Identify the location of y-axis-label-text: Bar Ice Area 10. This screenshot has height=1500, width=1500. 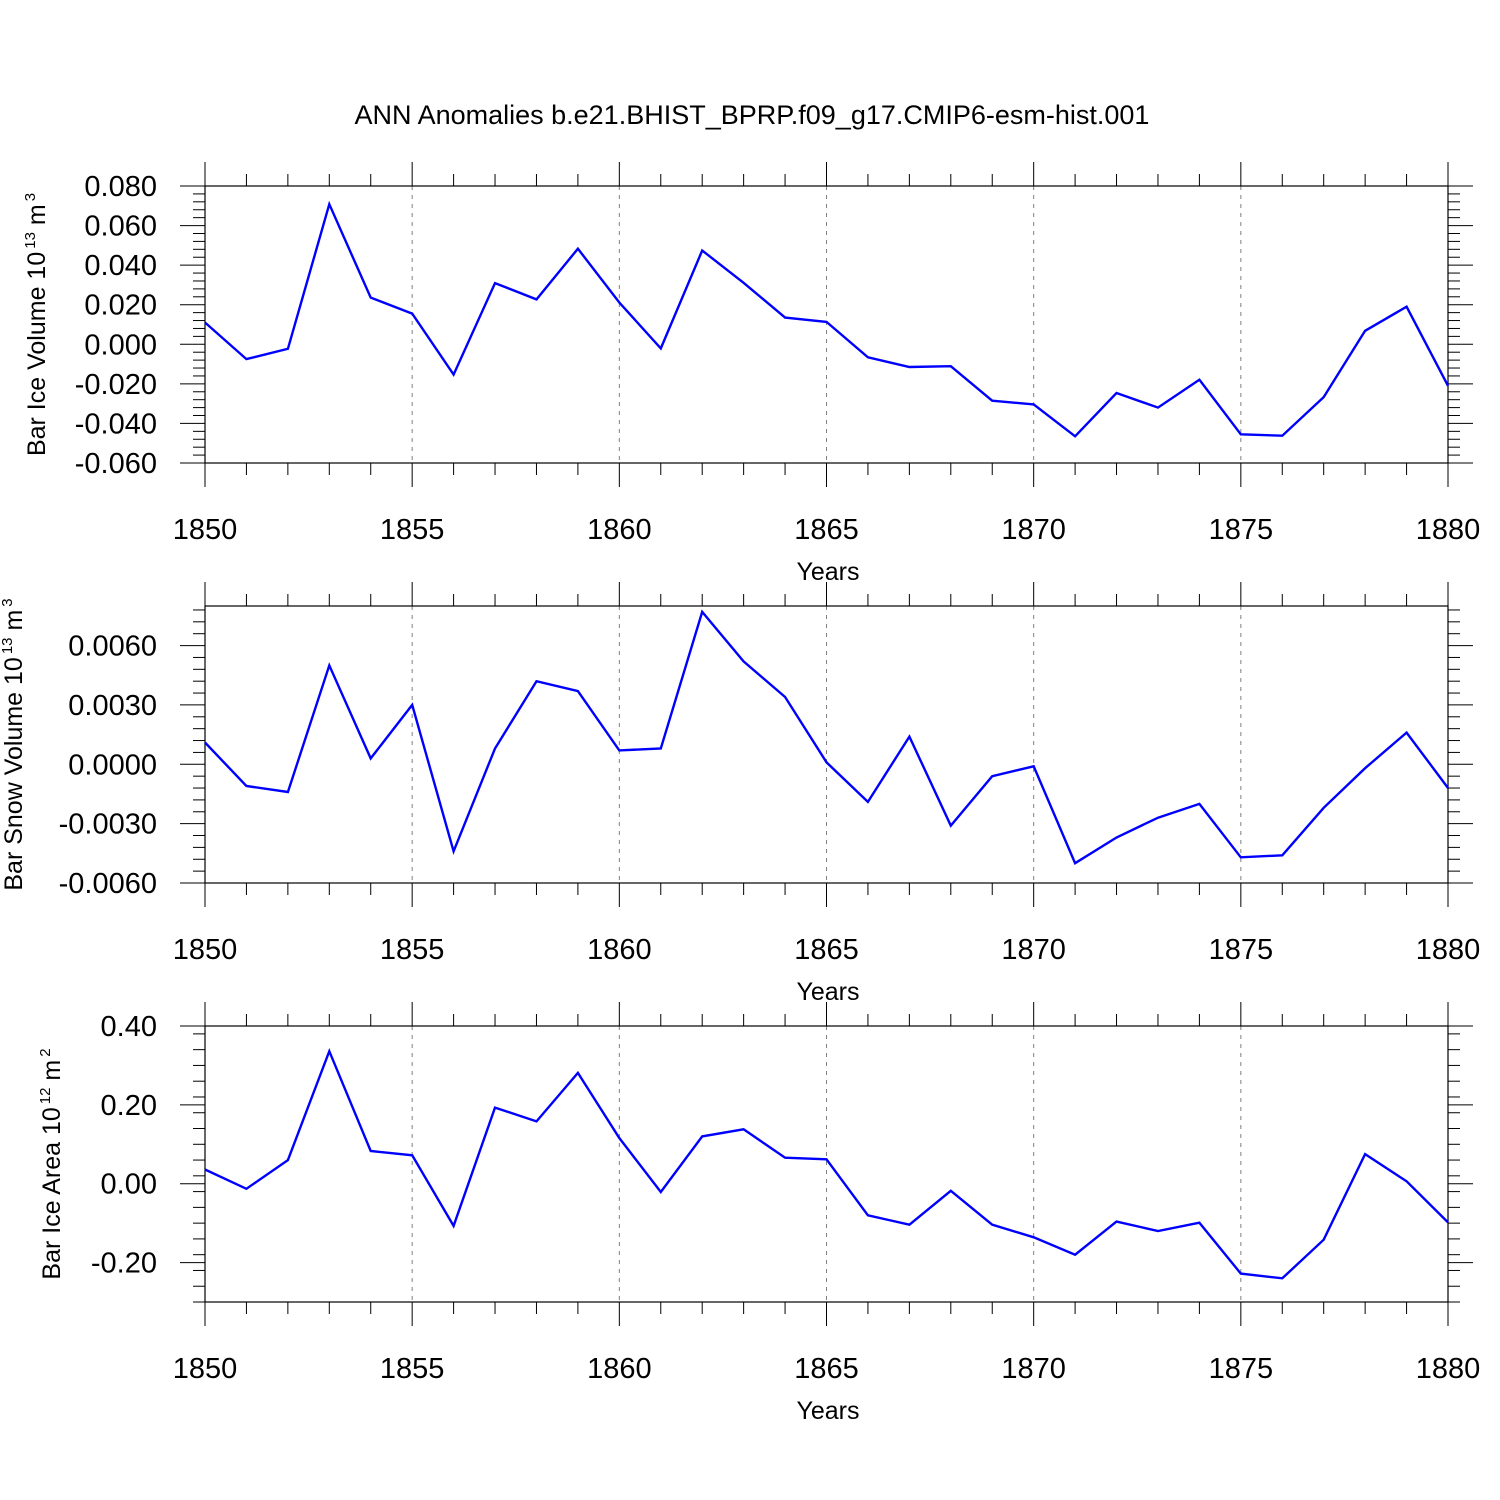
(52, 1193).